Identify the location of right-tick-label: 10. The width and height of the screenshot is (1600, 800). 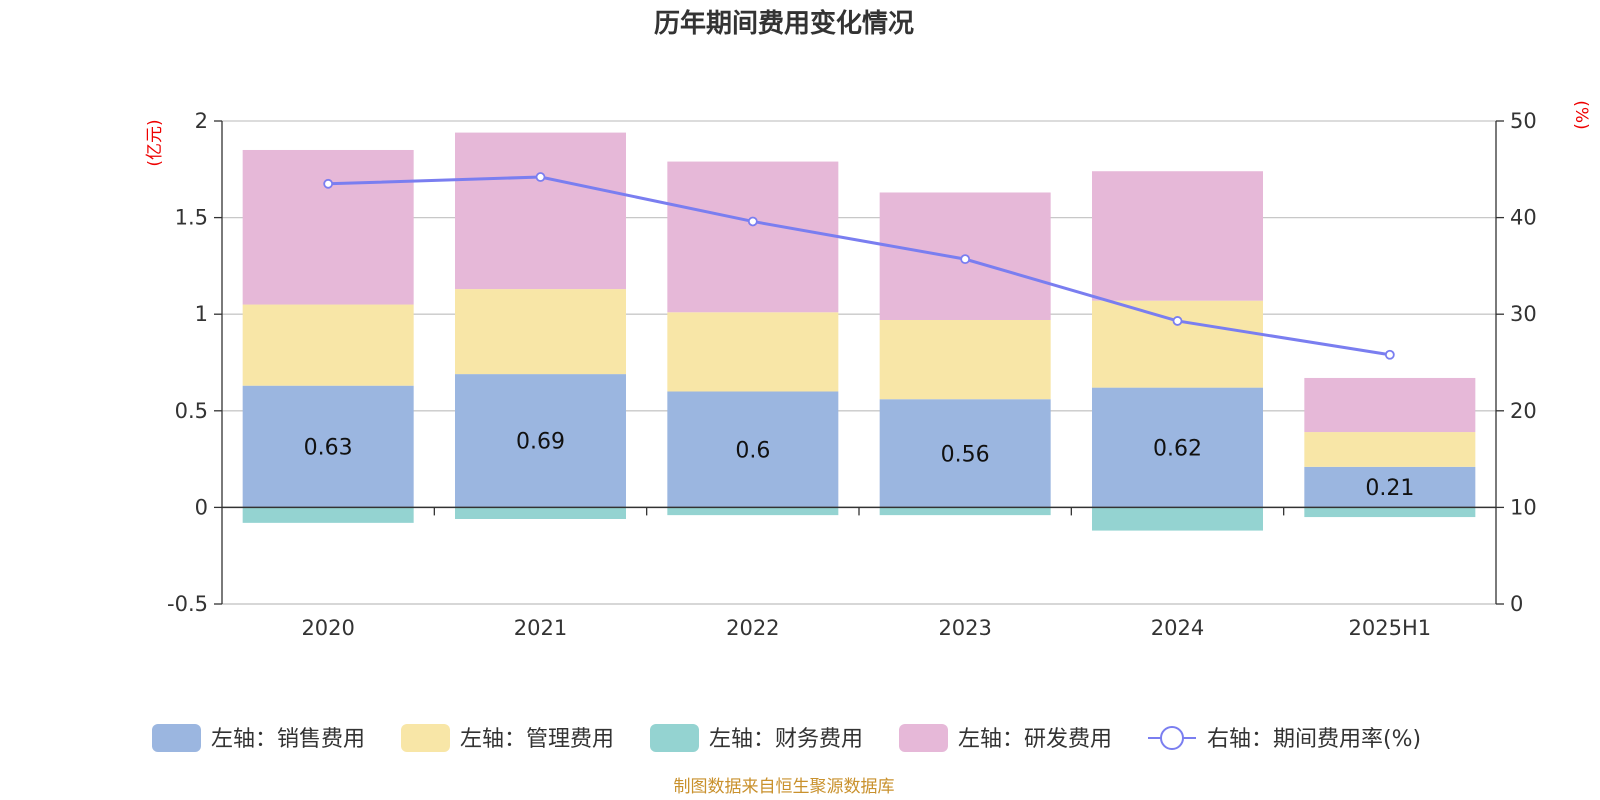
(1523, 507).